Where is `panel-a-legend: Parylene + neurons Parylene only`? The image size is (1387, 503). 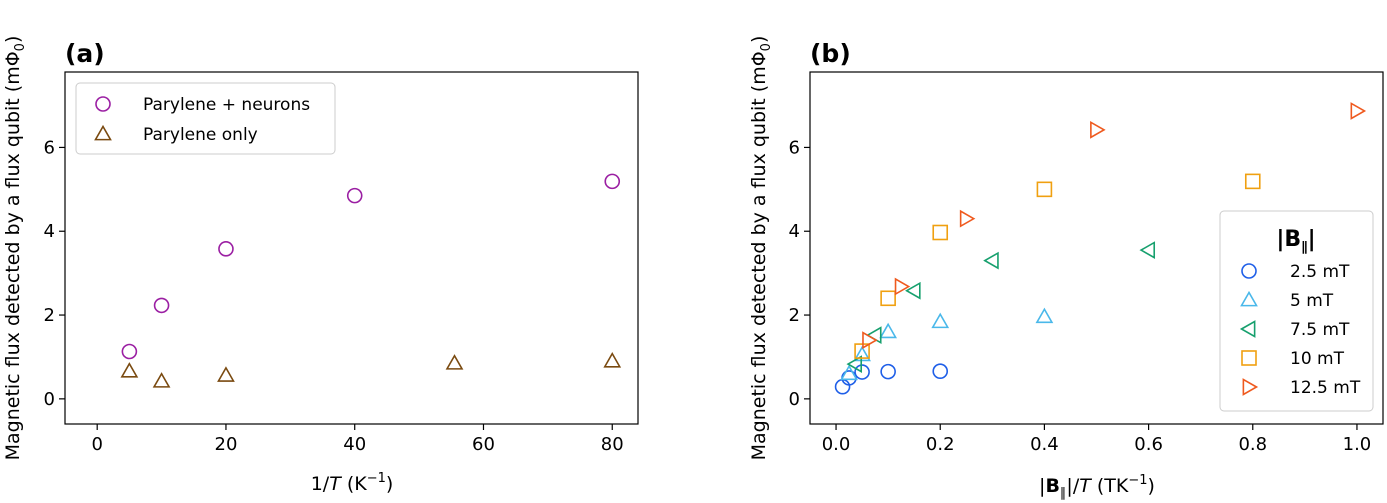 panel-a-legend: Parylene + neurons Parylene only is located at coordinates (205, 118).